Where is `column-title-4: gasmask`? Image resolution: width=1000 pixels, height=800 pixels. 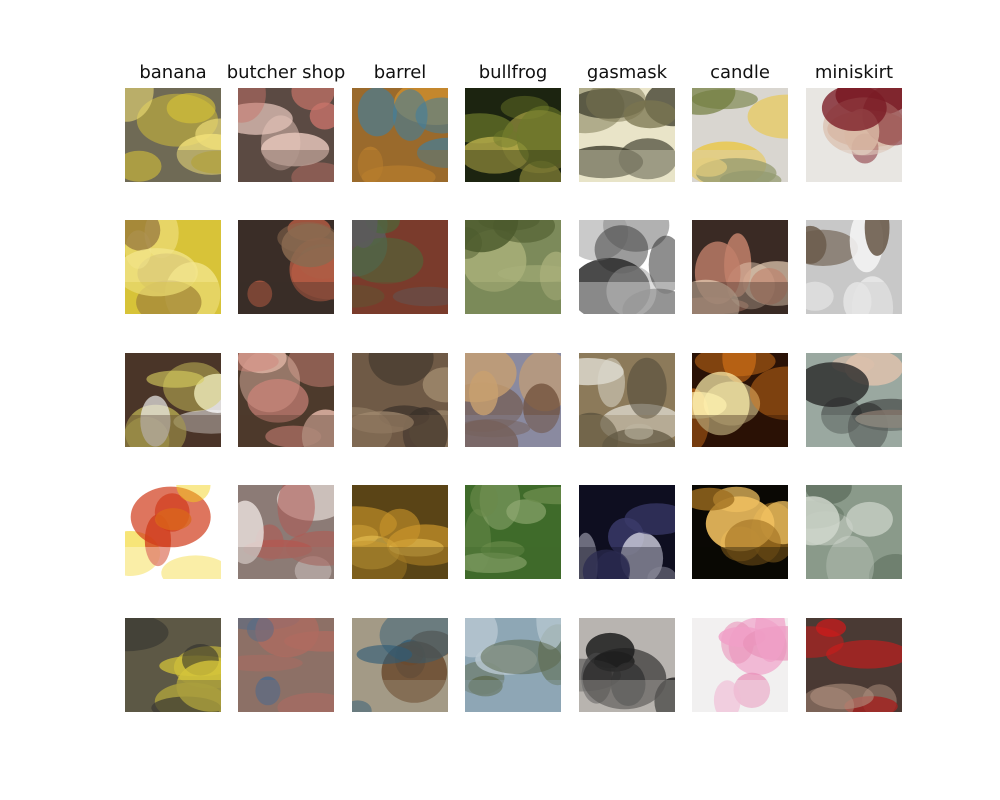
column-title-4: gasmask is located at coordinates (627, 72).